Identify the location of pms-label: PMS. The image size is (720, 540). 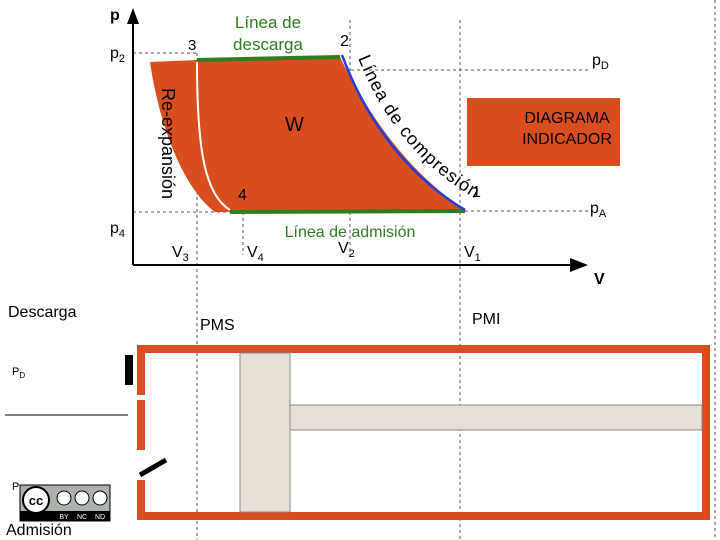
(217, 325).